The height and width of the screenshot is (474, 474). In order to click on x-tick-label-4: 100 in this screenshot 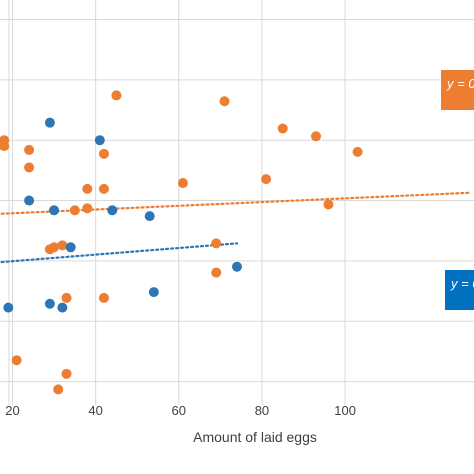, I will do `click(345, 410)`.